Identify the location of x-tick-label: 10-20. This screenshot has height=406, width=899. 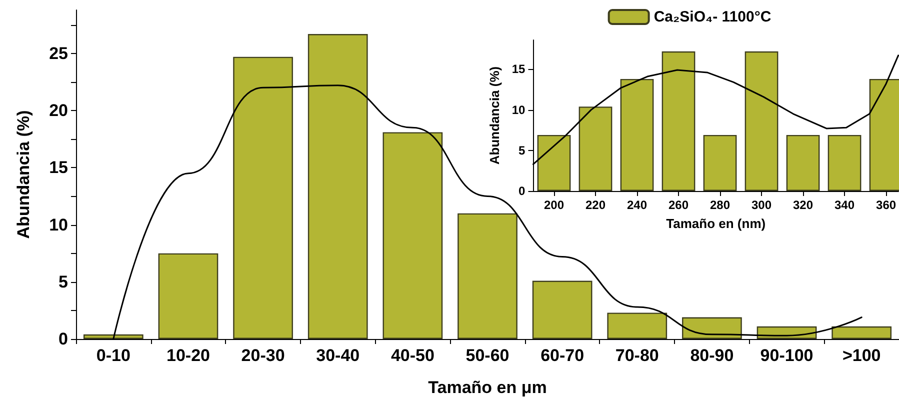
(188, 355).